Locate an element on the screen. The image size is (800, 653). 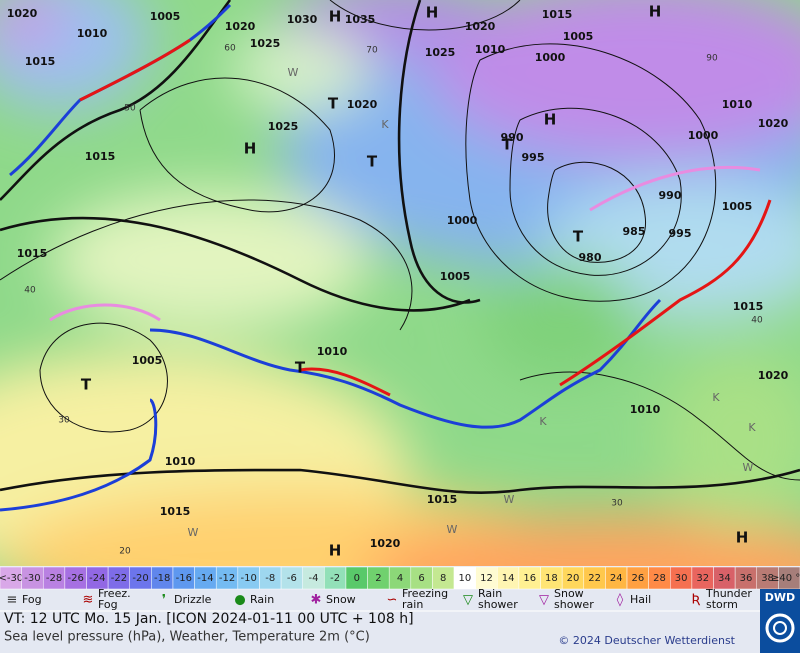
isobar-label: 1030 is located at coordinates (302, 19).